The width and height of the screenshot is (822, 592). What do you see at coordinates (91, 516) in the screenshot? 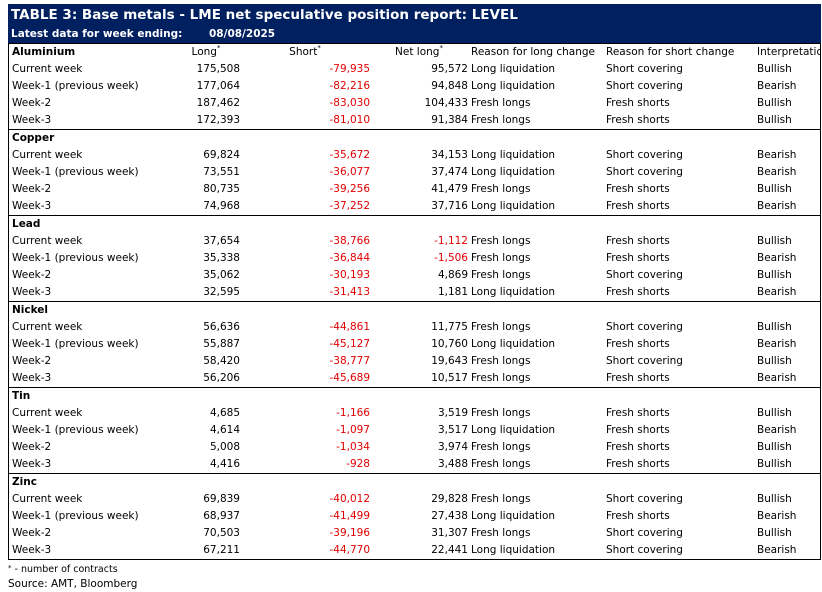
I see `week-label: Week-1 (previous week)` at bounding box center [91, 516].